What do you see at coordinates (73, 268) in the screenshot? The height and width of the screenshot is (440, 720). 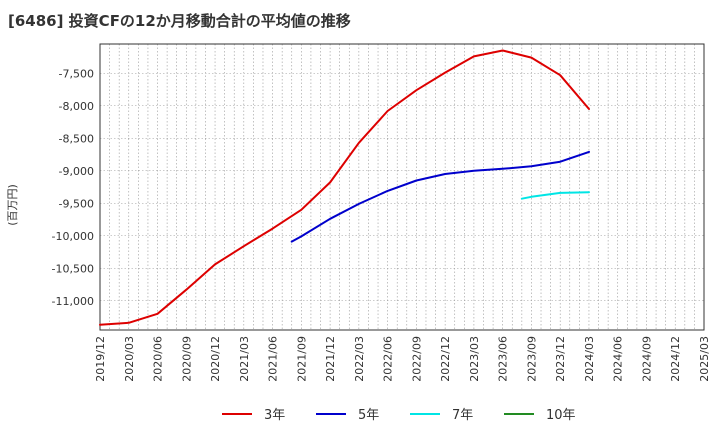 I see `y-tick-label: -10,500` at bounding box center [73, 268].